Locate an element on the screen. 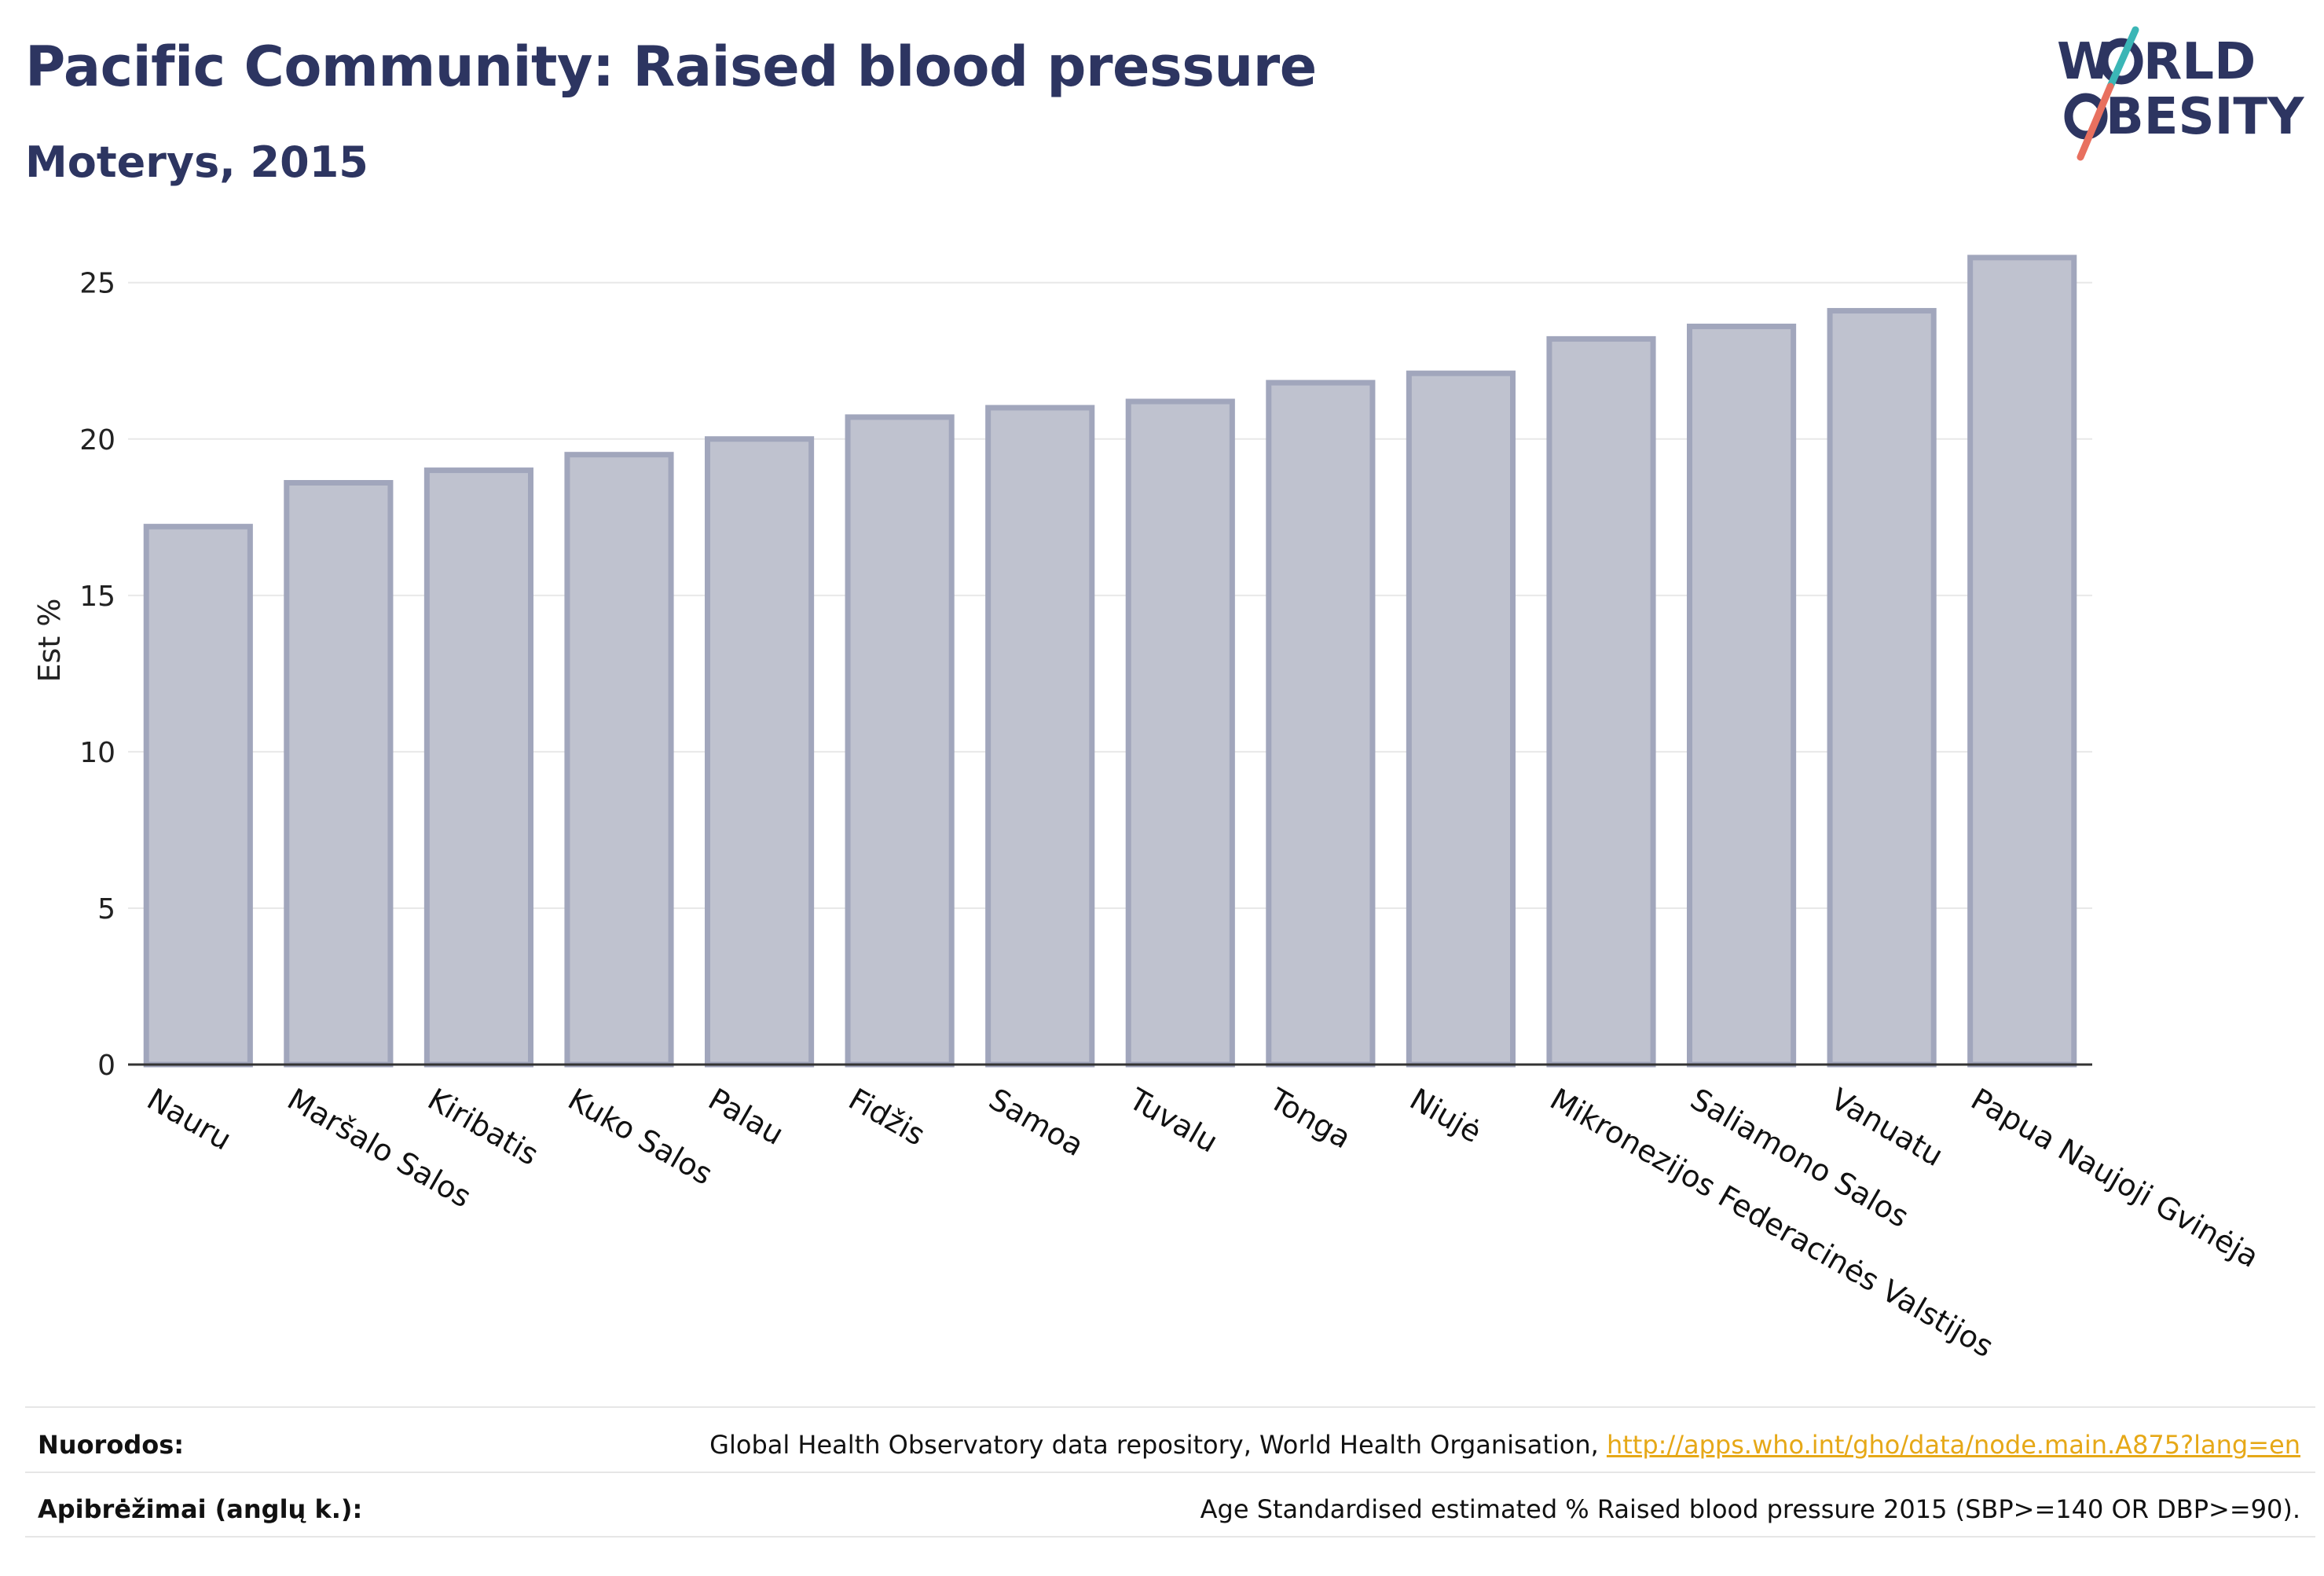 Image resolution: width=2324 pixels, height=1576 pixels. x-tick-label: Niujė is located at coordinates (1445, 1116).